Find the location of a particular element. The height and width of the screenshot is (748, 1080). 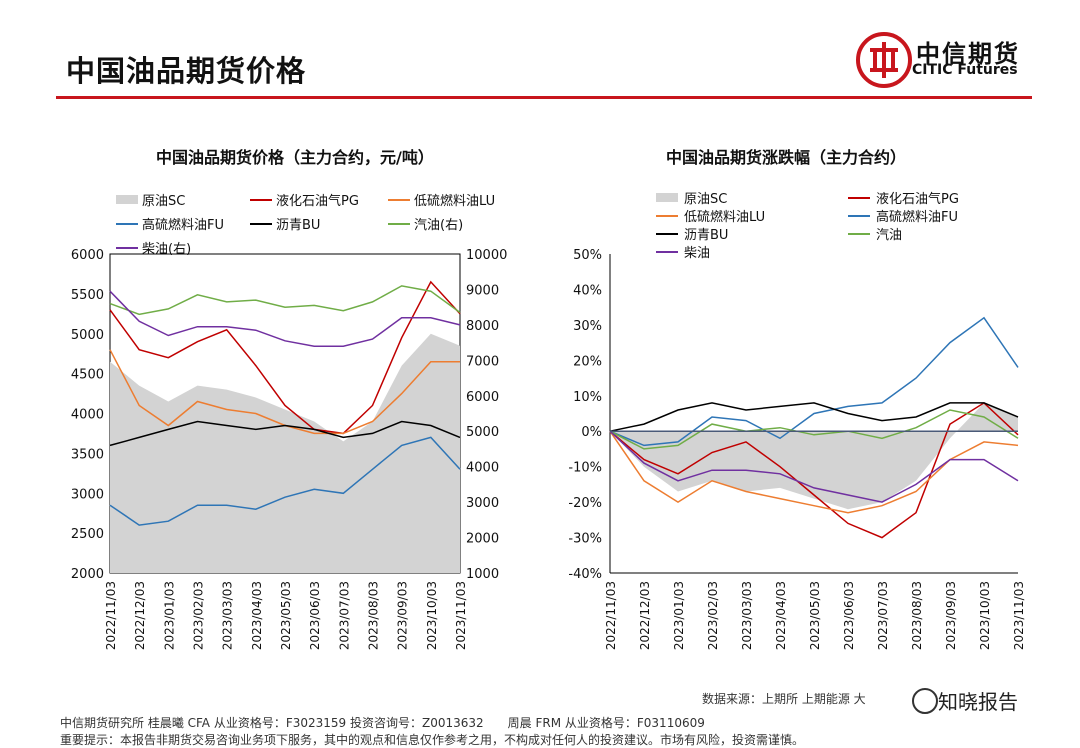

chart1-title: 中国油品期货价格（主力合约，元/吨） is located at coordinates (295, 157).